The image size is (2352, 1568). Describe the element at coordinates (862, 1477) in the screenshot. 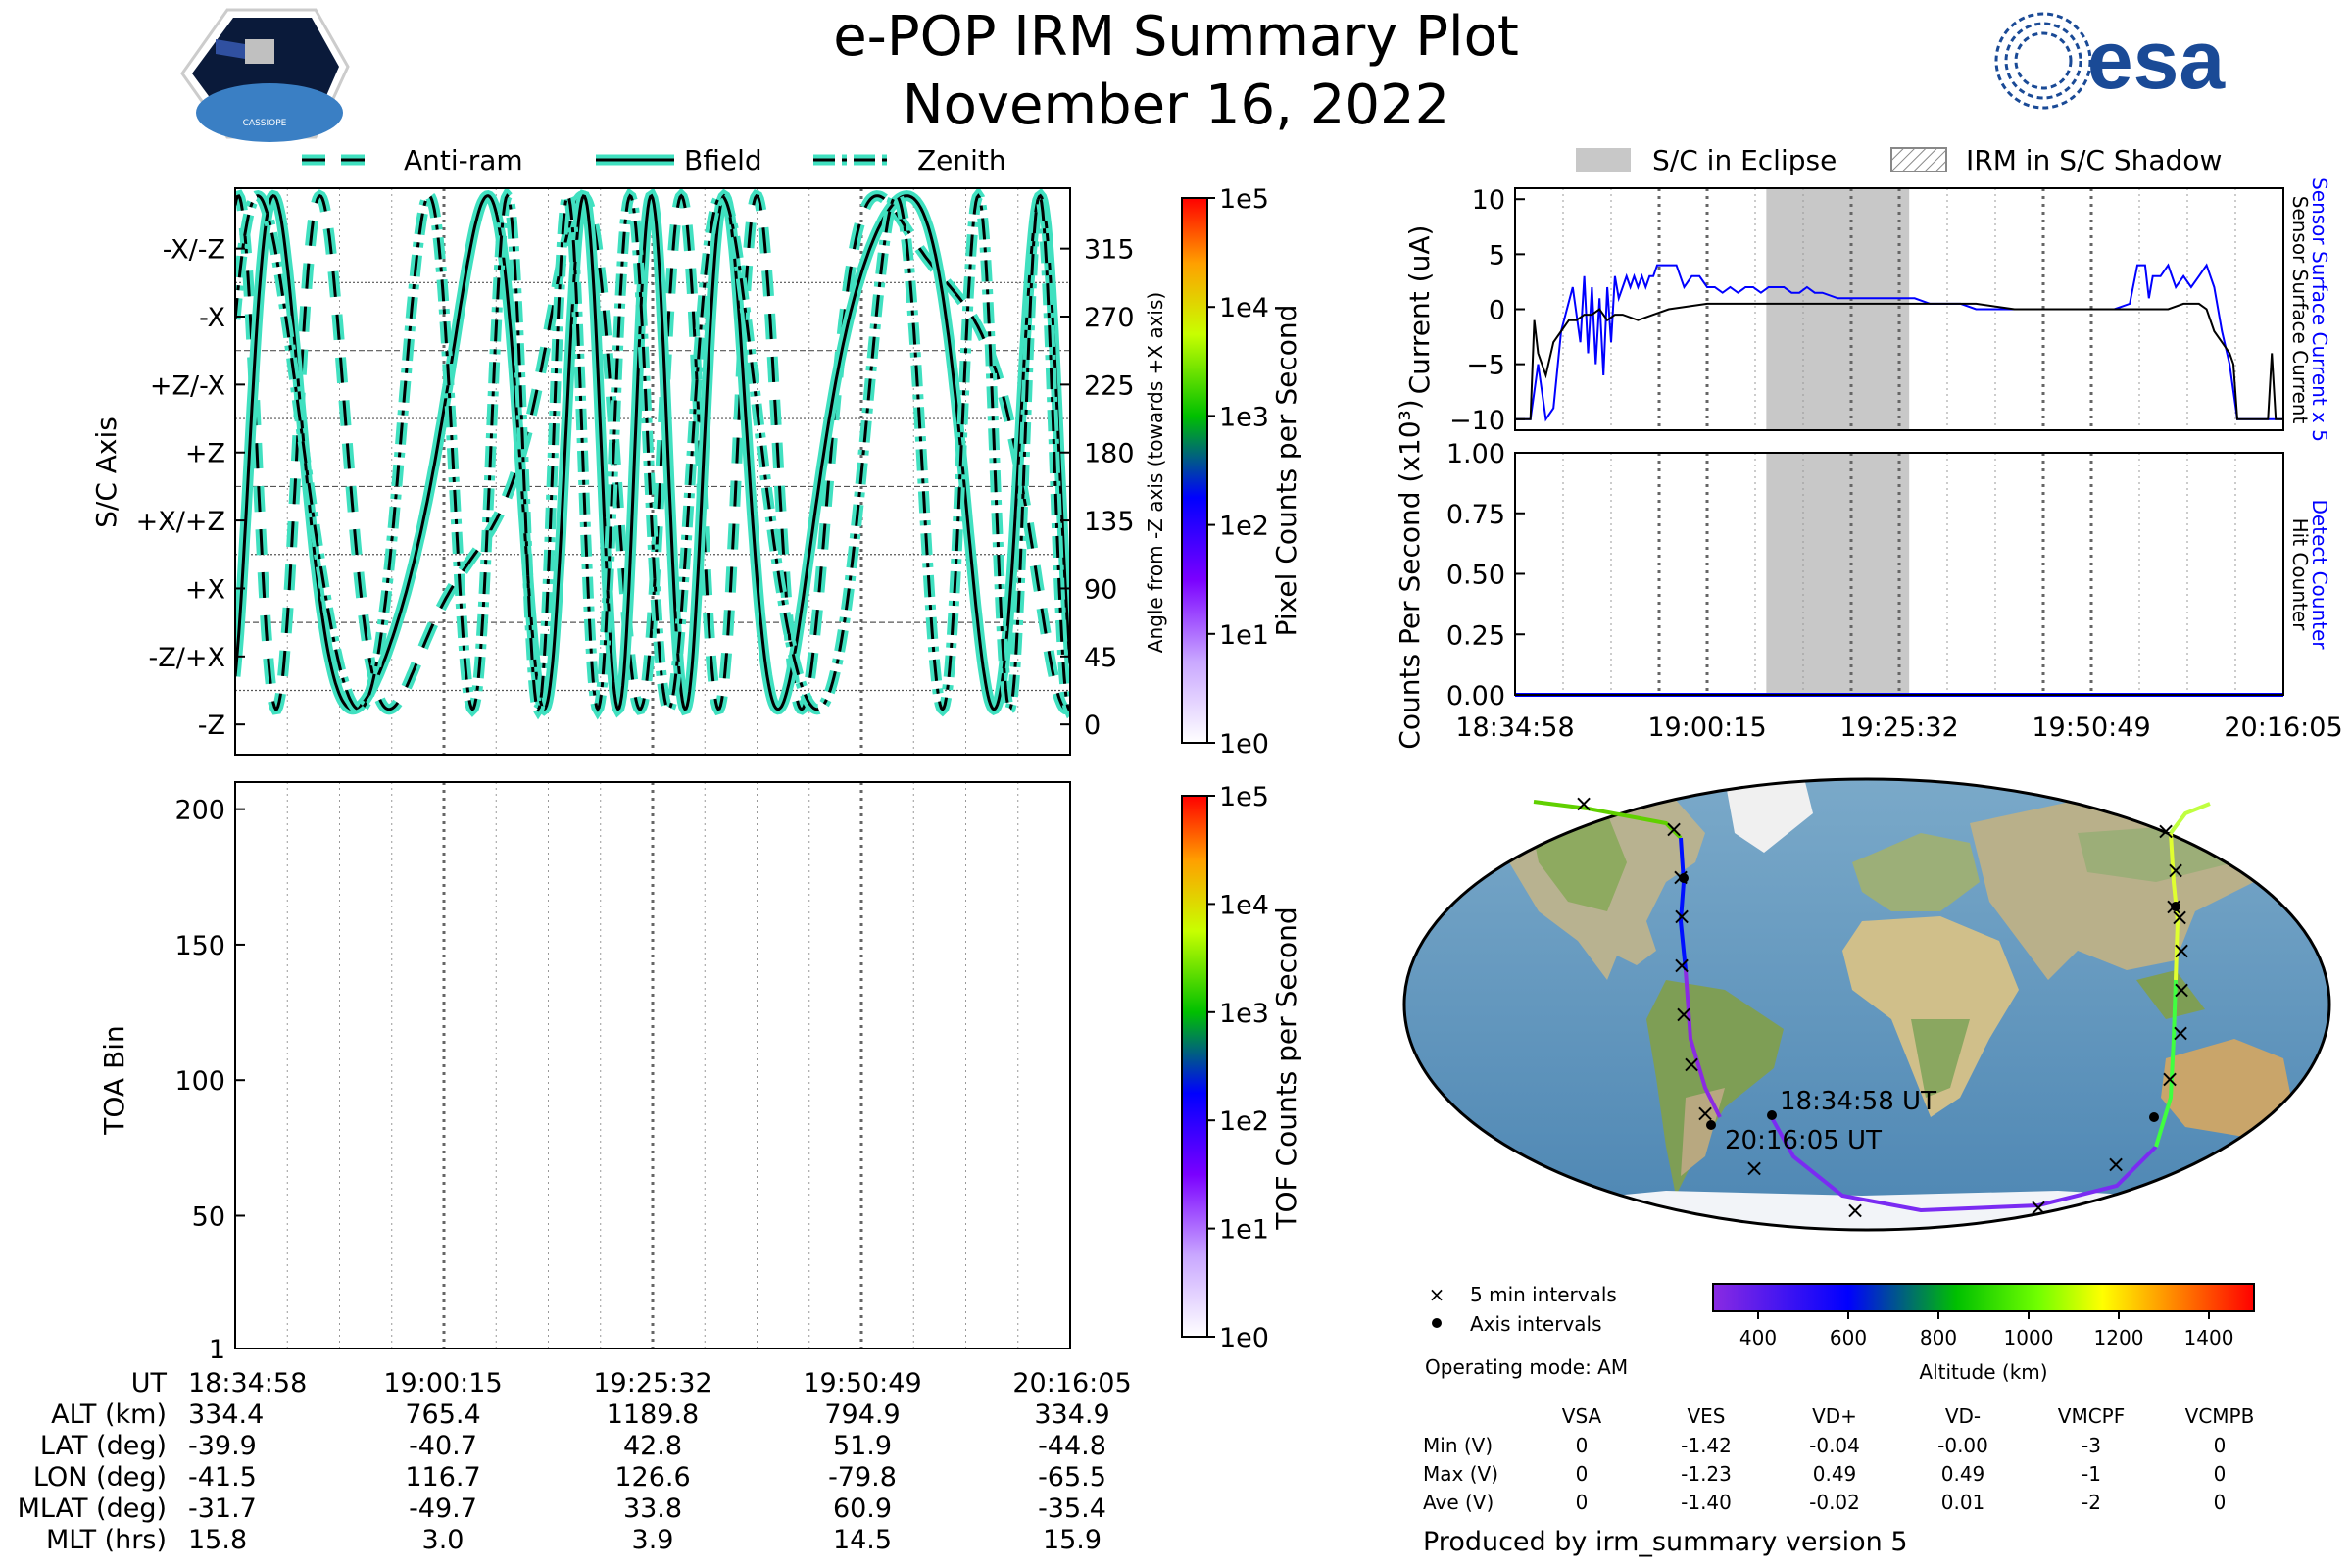

I see `summary-cell: -79.8` at that location.